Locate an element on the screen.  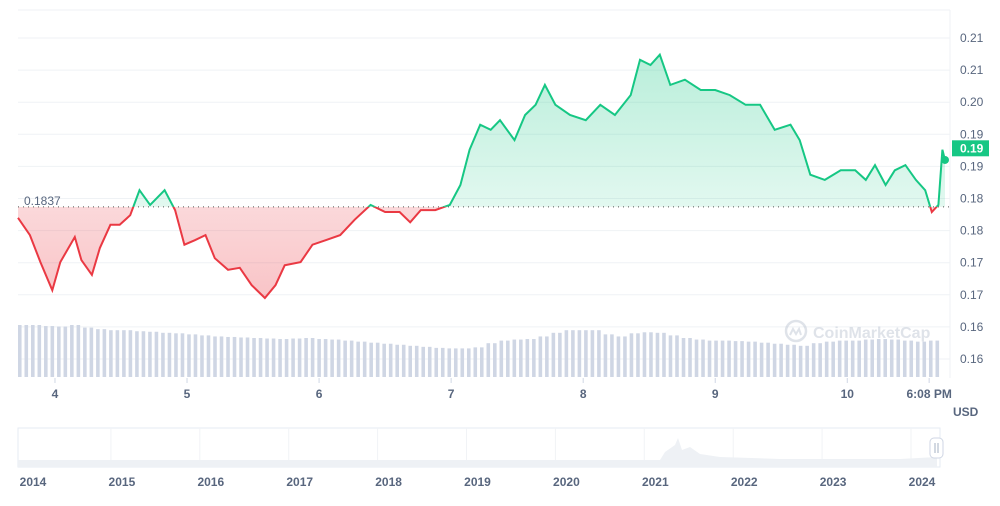
navigator-history-area is located at coordinates (477, 452).